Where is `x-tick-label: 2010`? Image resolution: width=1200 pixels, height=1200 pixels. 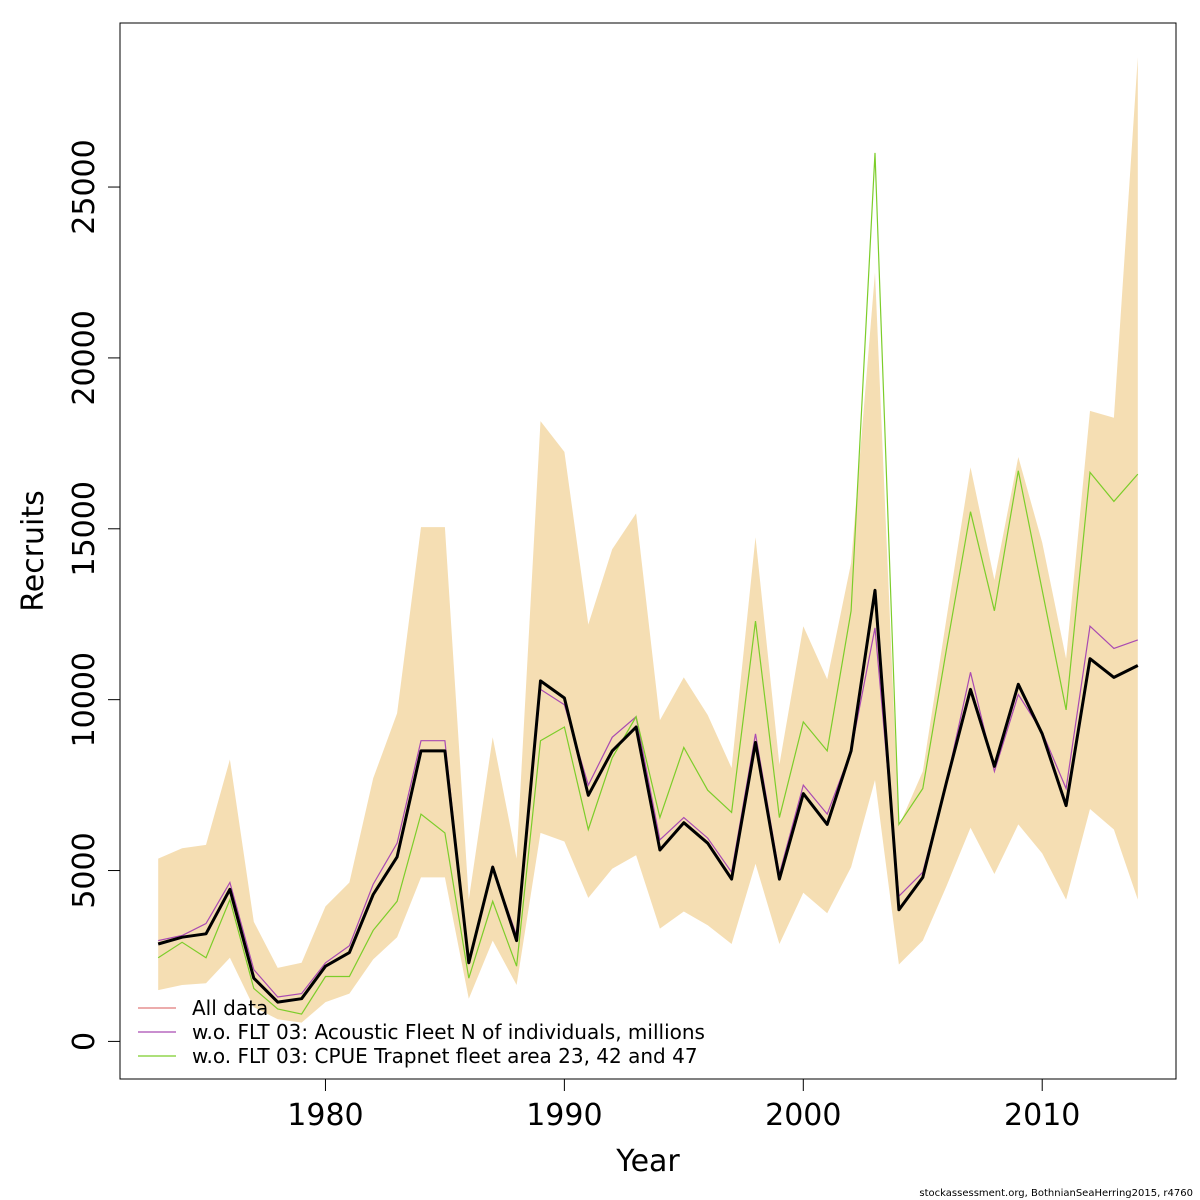 x-tick-label: 2010 is located at coordinates (1042, 1115).